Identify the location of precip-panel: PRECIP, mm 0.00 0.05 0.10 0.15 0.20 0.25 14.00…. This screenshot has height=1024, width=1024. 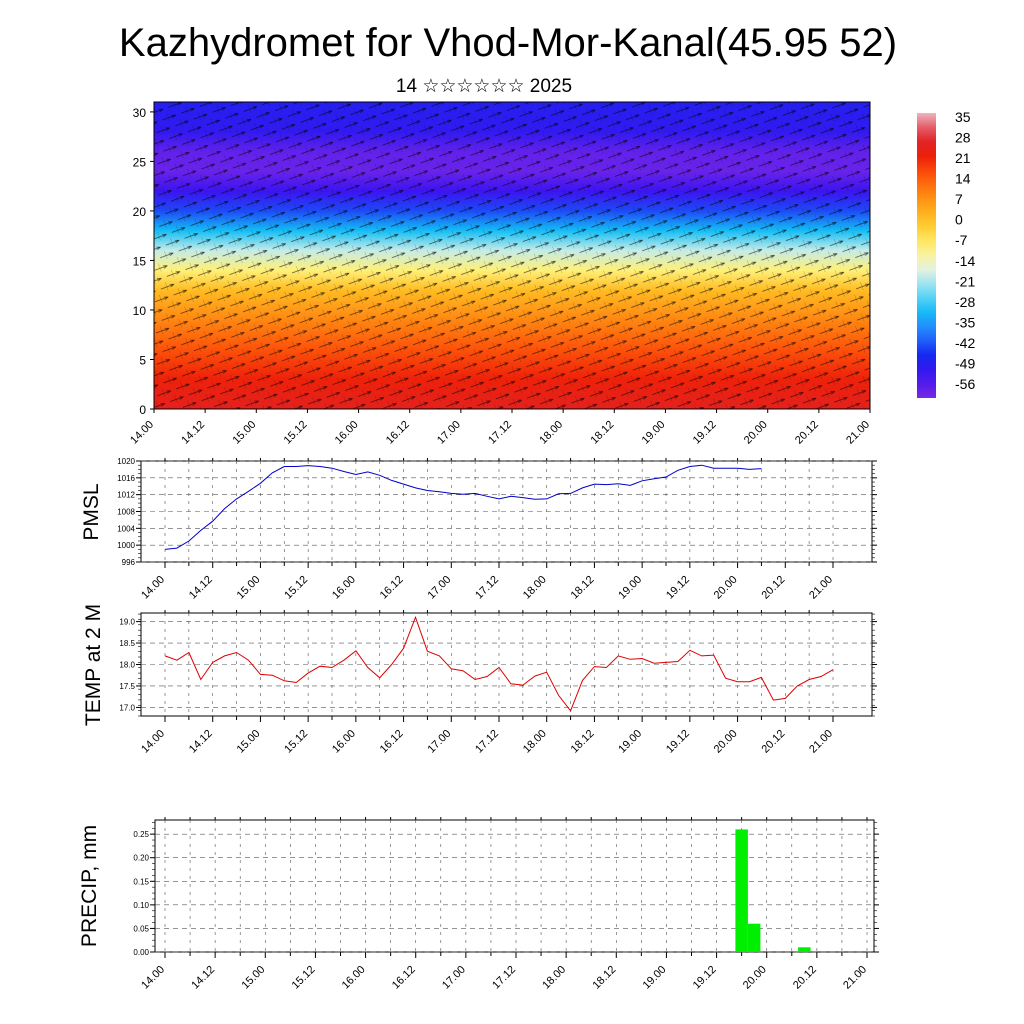
(478, 904).